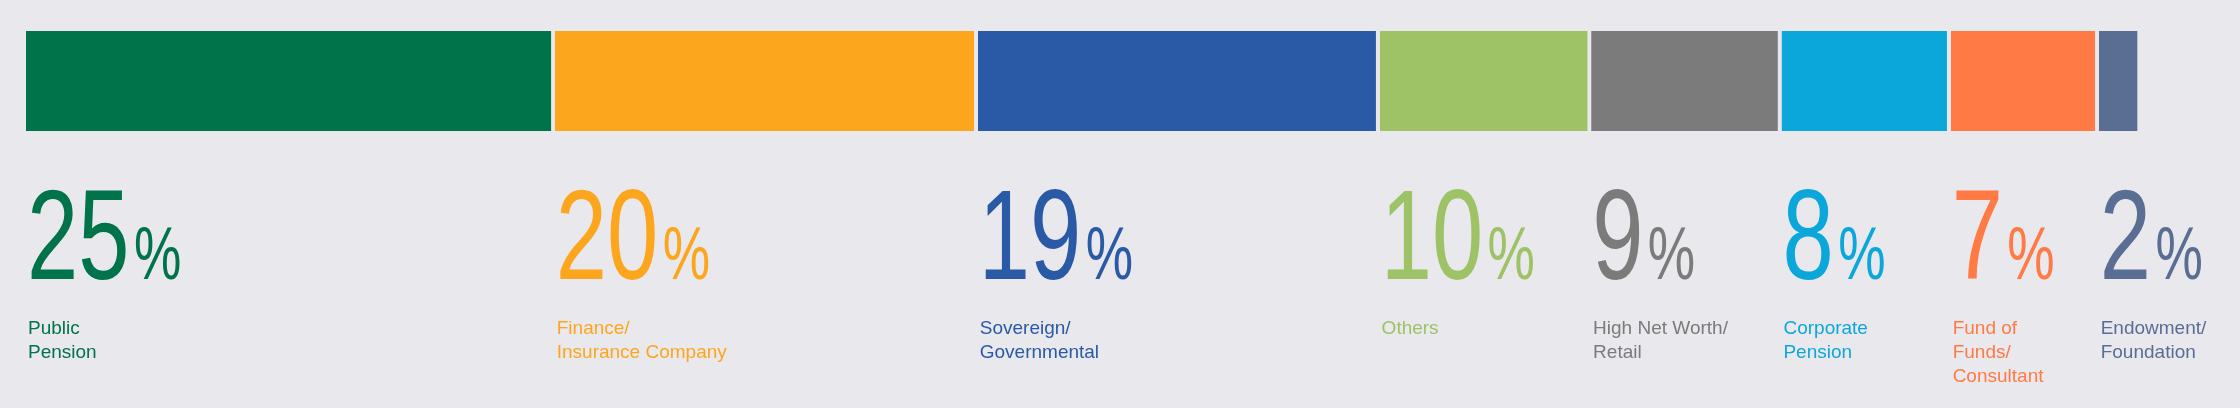 The image size is (2240, 408). I want to click on text: High Net Worth/ Retail, so click(1661, 339).